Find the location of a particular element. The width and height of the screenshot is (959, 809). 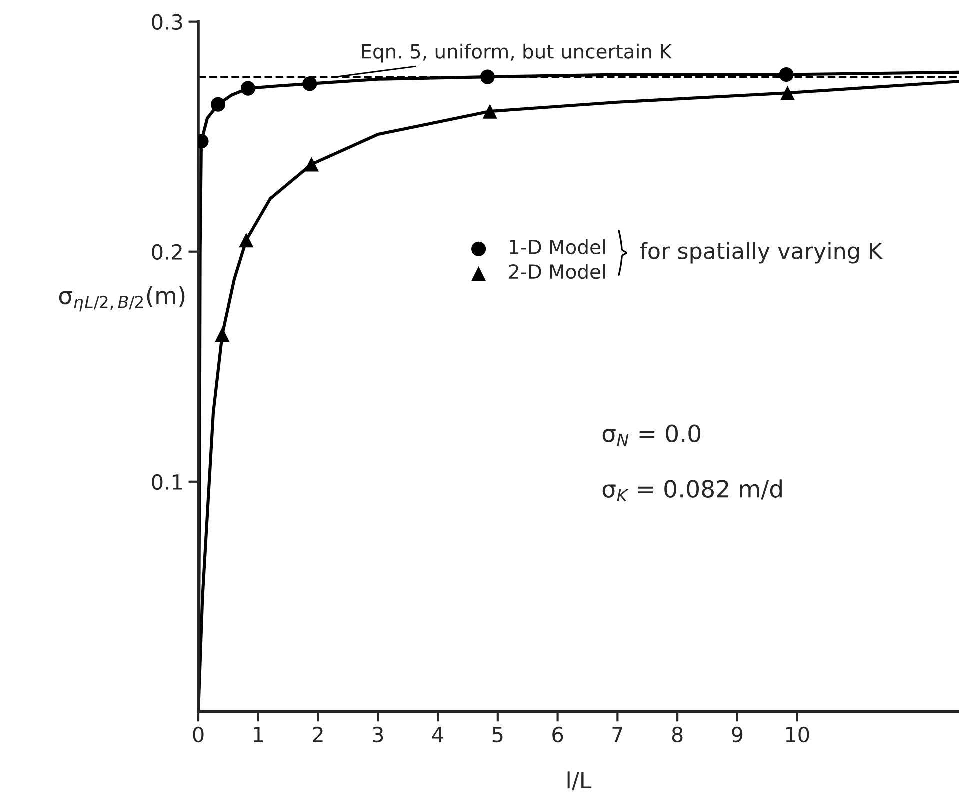

annotation: for spatially varying K is located at coordinates (762, 253).